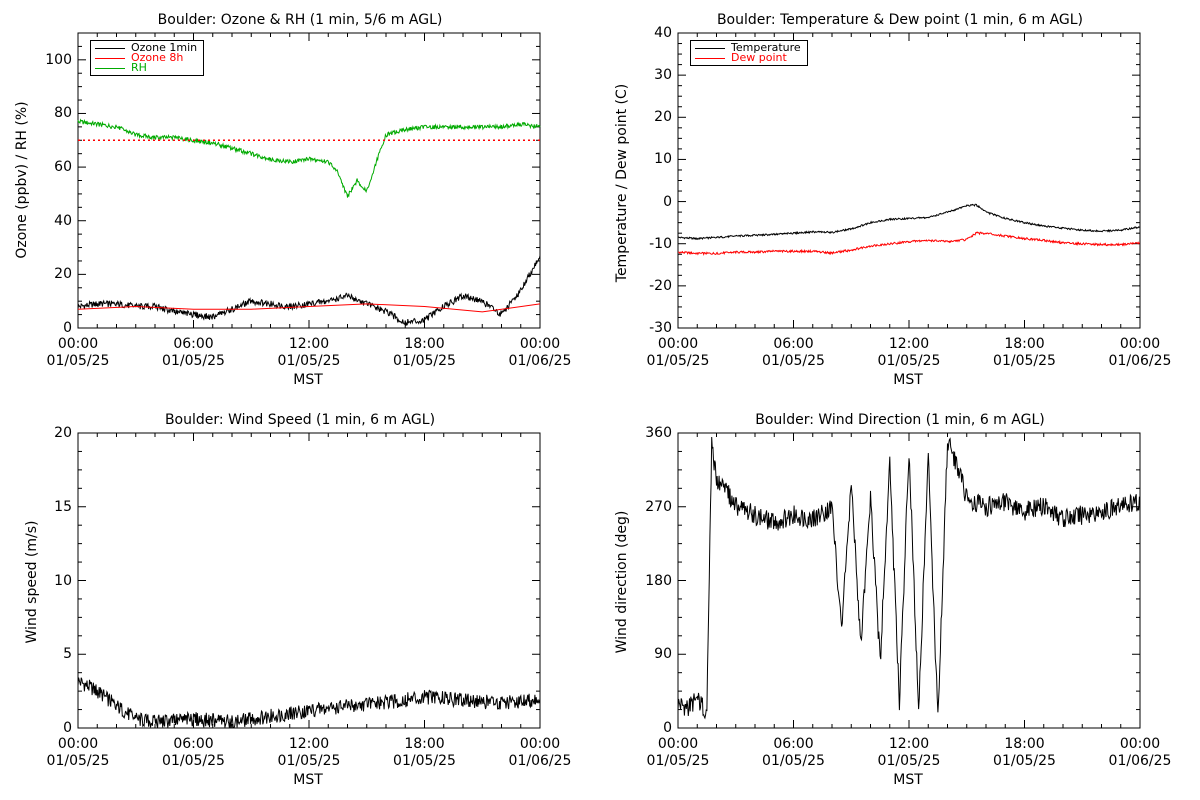 Image resolution: width=1200 pixels, height=800 pixels. What do you see at coordinates (63, 113) in the screenshot?
I see `y-tick-label: 80` at bounding box center [63, 113].